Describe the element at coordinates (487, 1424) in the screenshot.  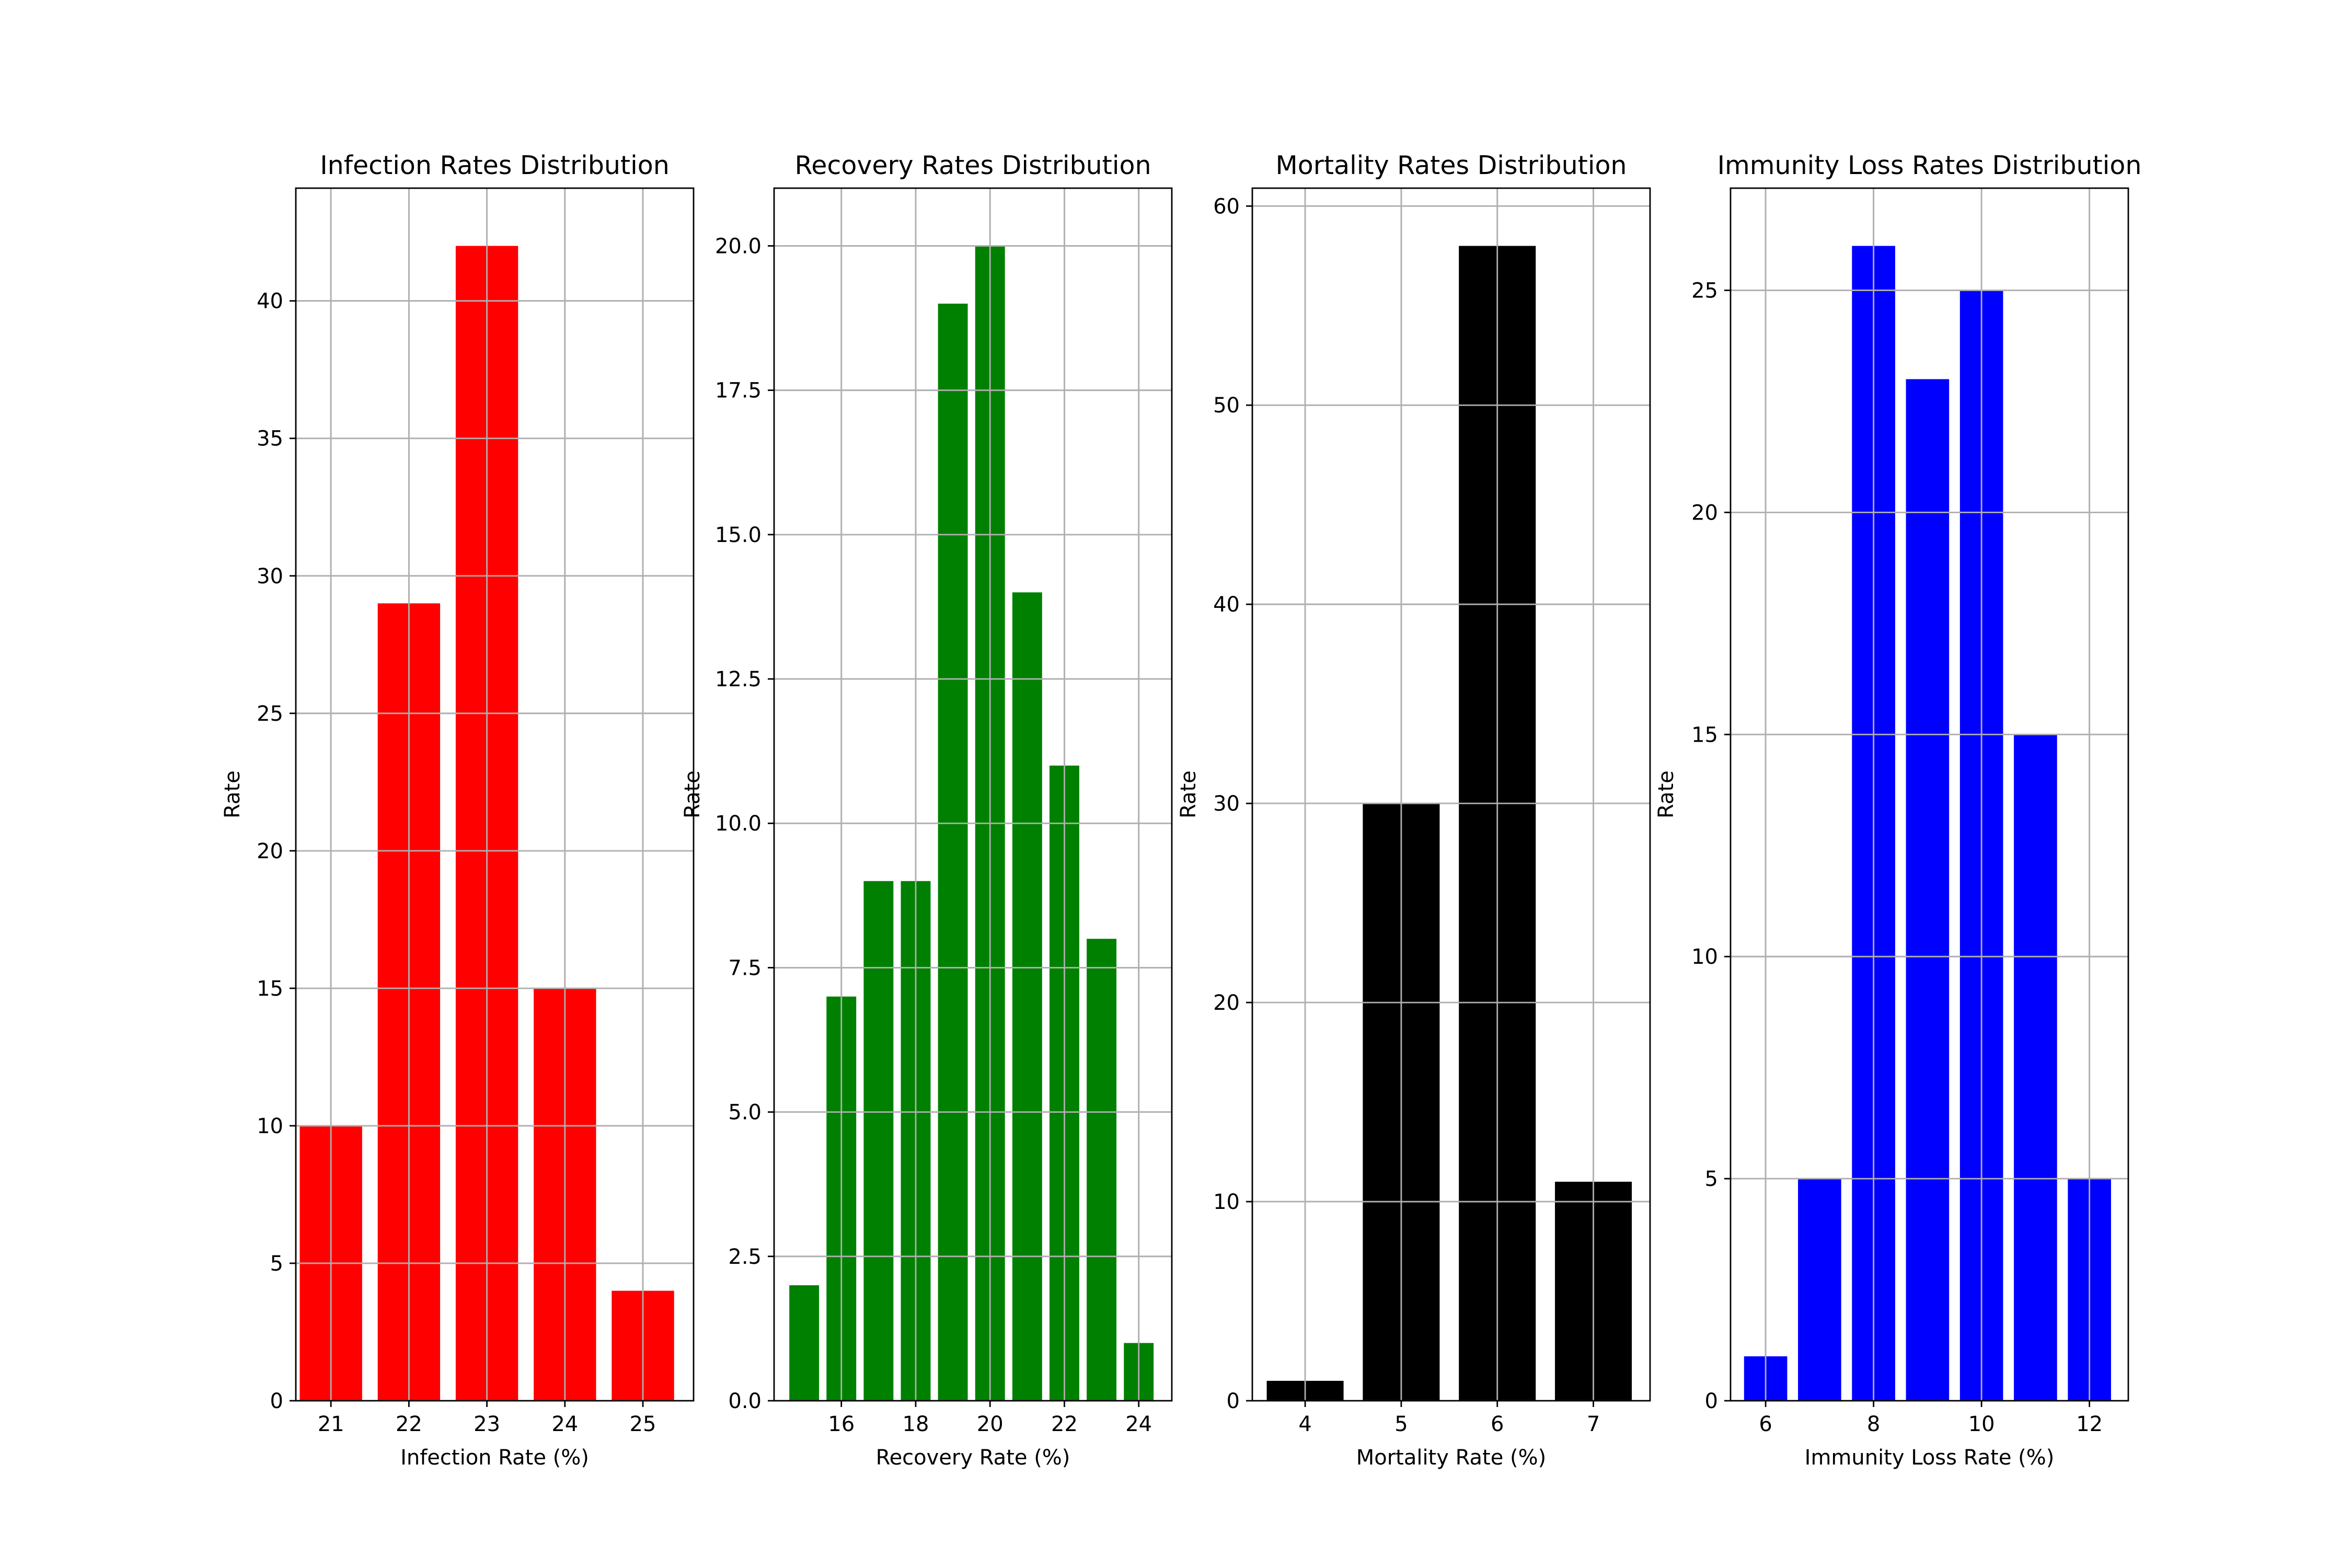
I see `x-tick-label: 23` at that location.